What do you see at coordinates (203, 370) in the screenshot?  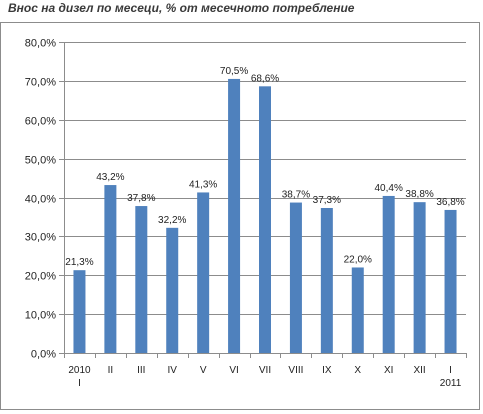 I see `x-tick-label: V` at bounding box center [203, 370].